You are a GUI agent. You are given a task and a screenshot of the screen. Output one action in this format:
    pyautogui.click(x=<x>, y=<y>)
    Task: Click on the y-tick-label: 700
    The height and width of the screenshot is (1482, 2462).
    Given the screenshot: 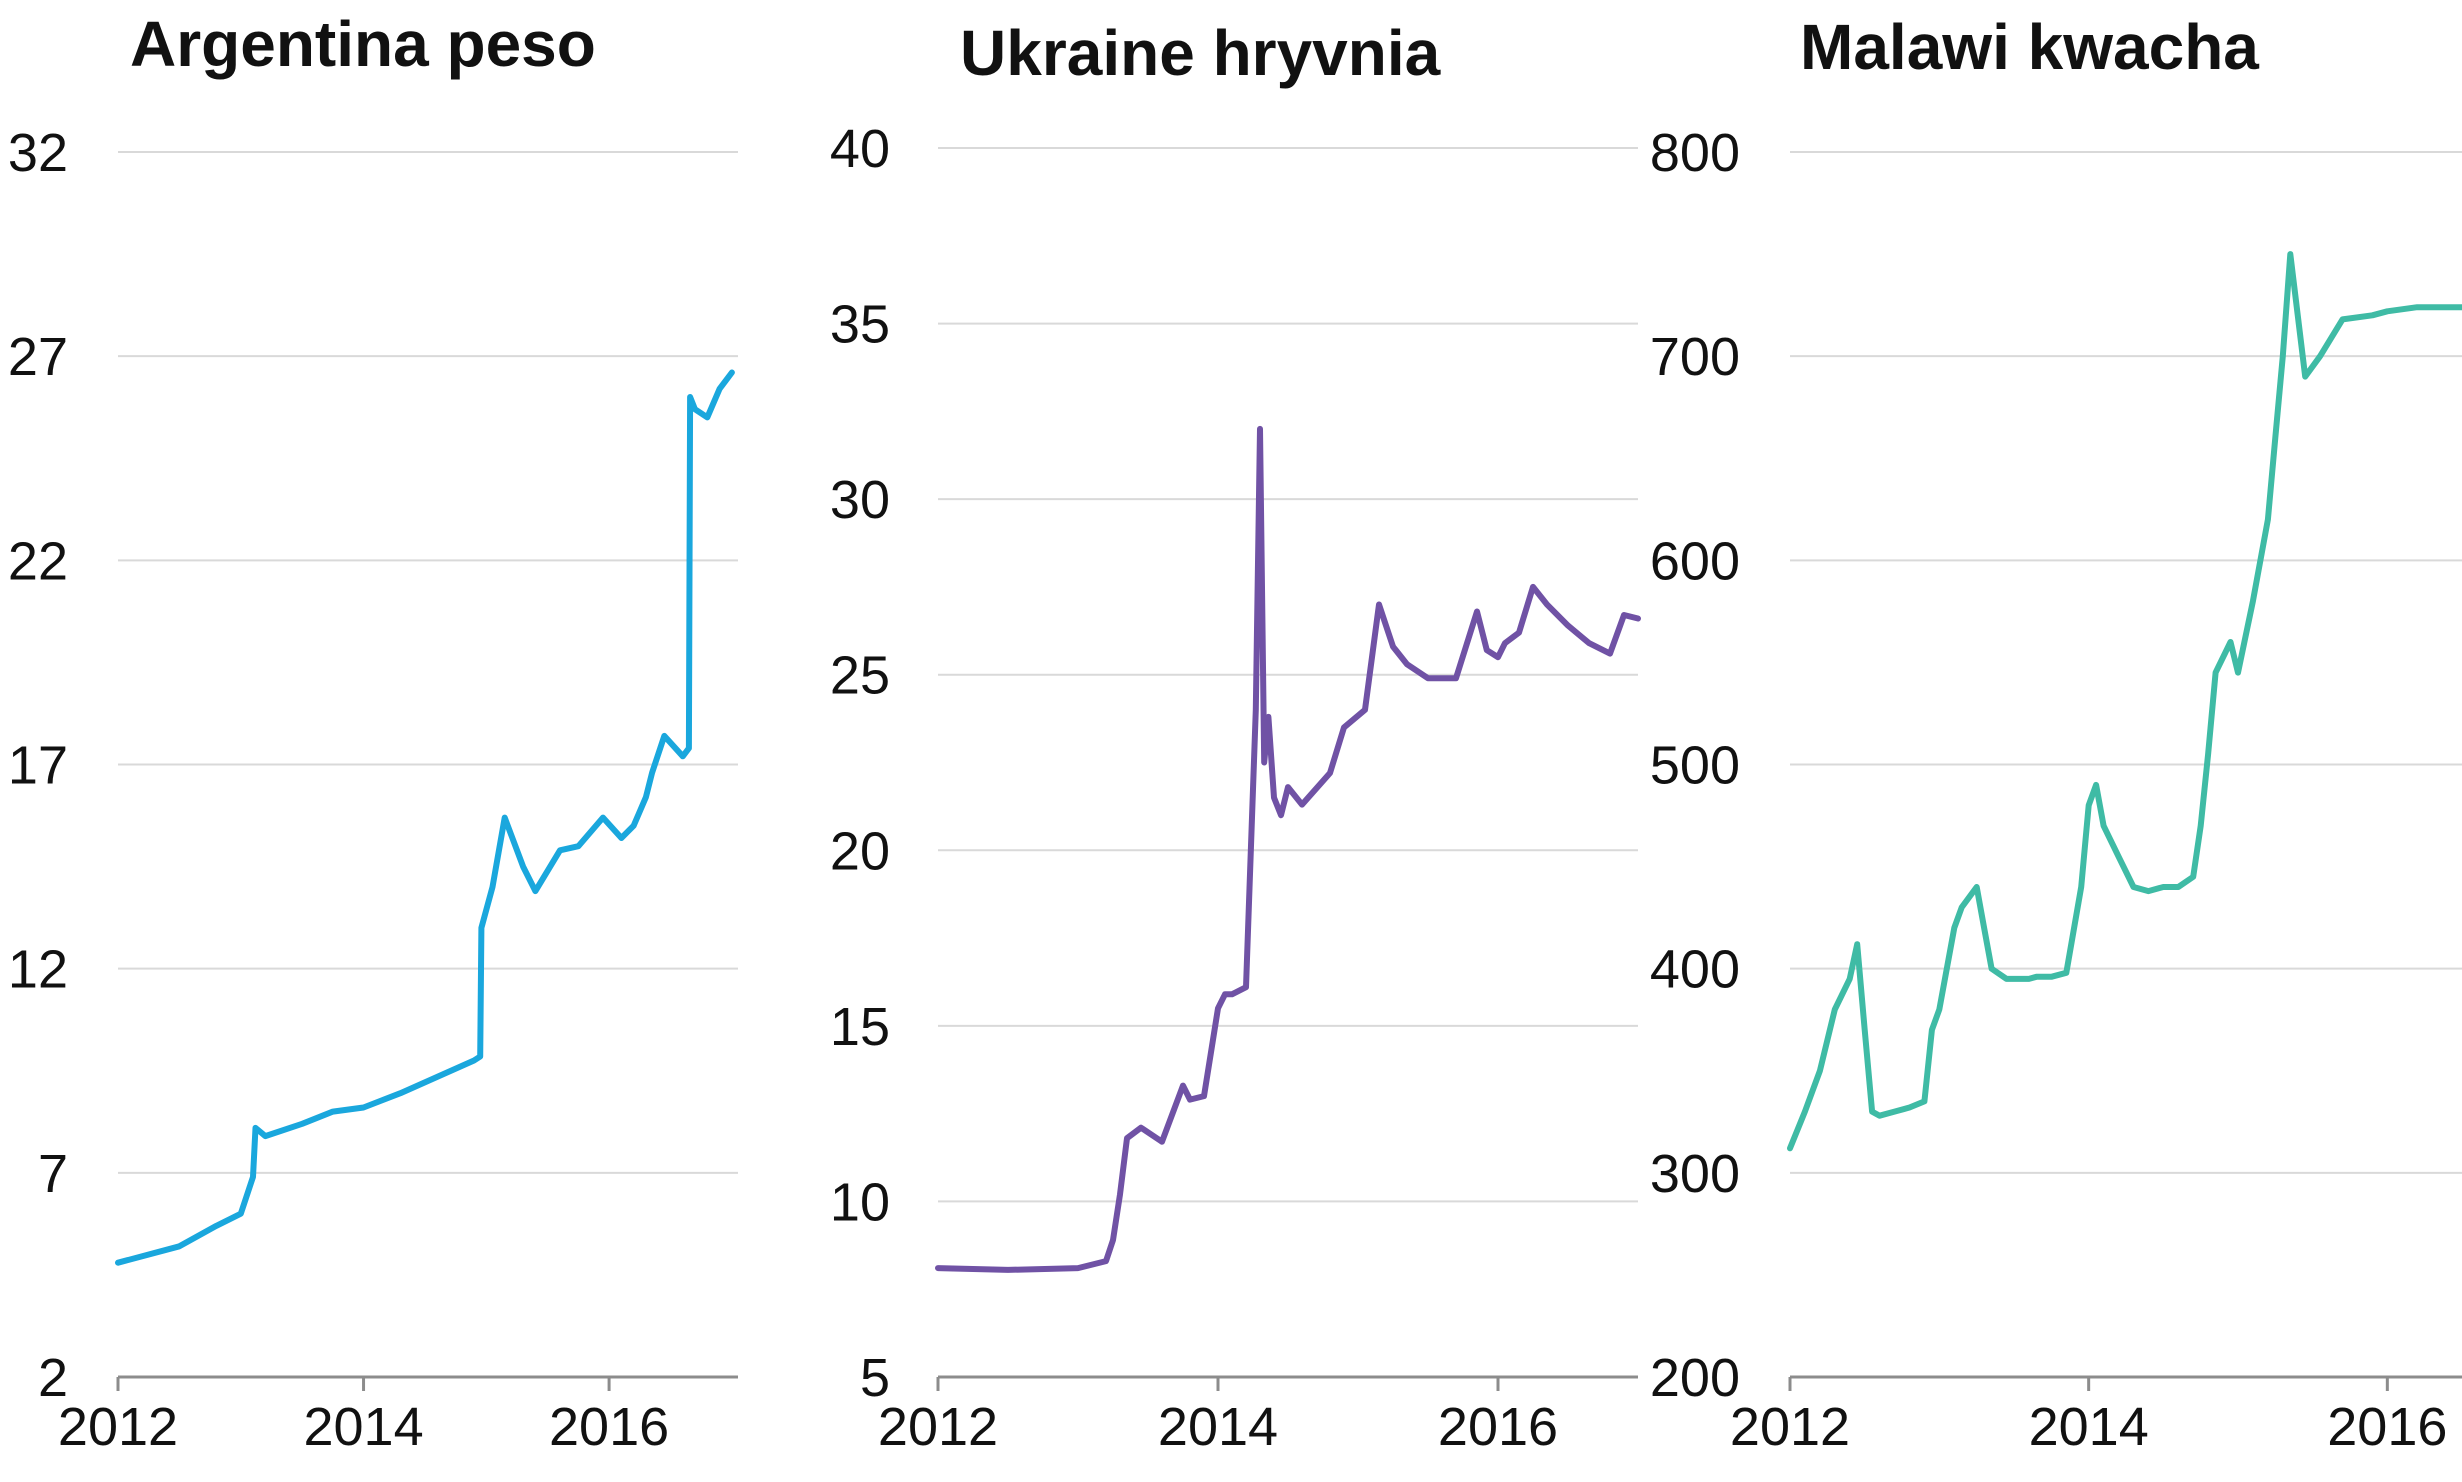 What is the action you would take?
    pyautogui.click(x=1695, y=357)
    